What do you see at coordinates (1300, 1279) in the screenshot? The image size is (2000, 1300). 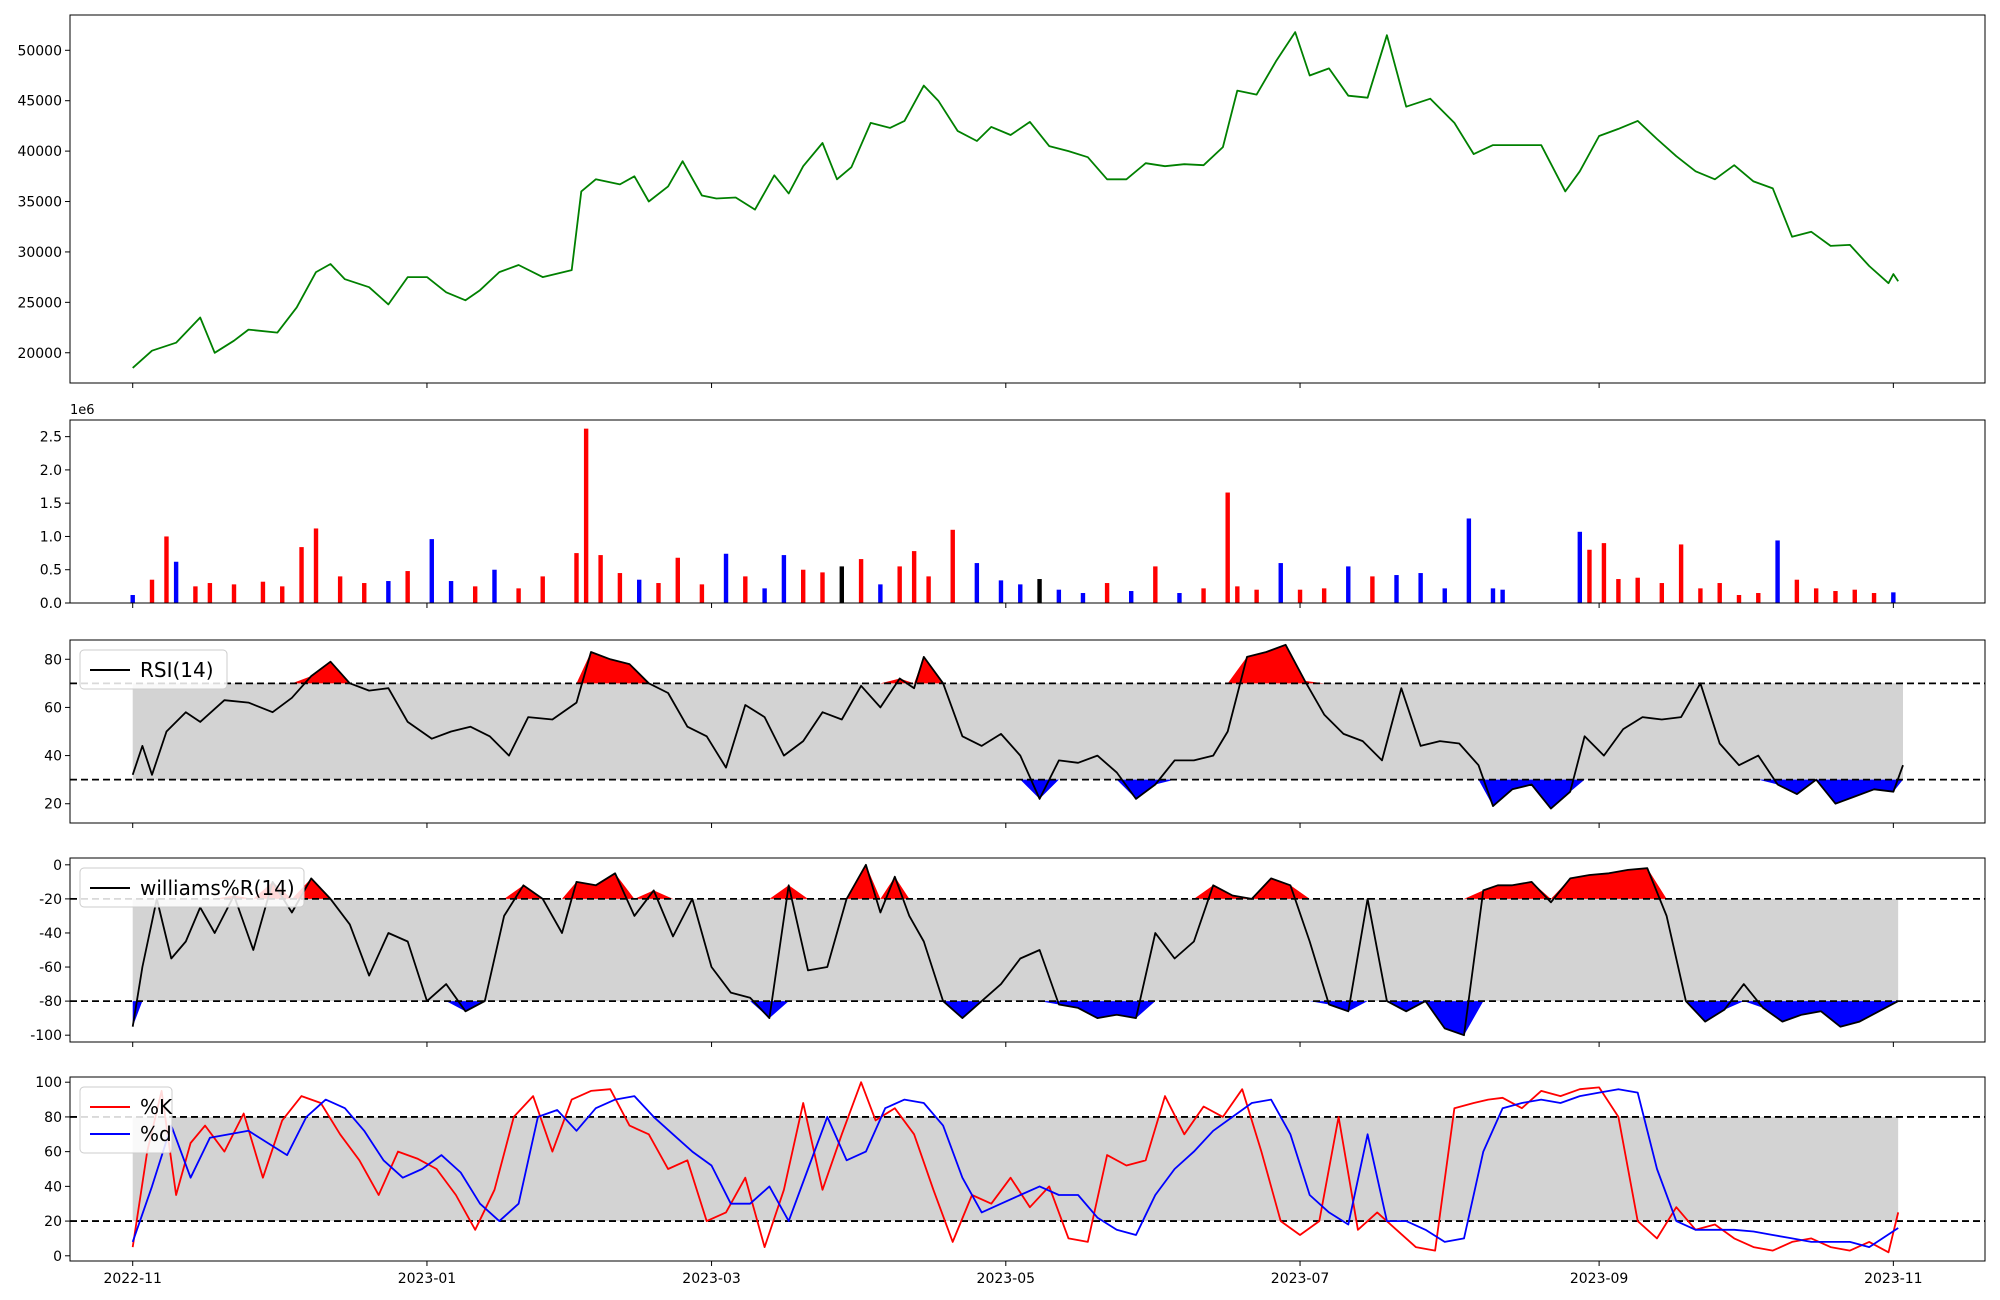 I see `x-tick-label: 2023-07` at bounding box center [1300, 1279].